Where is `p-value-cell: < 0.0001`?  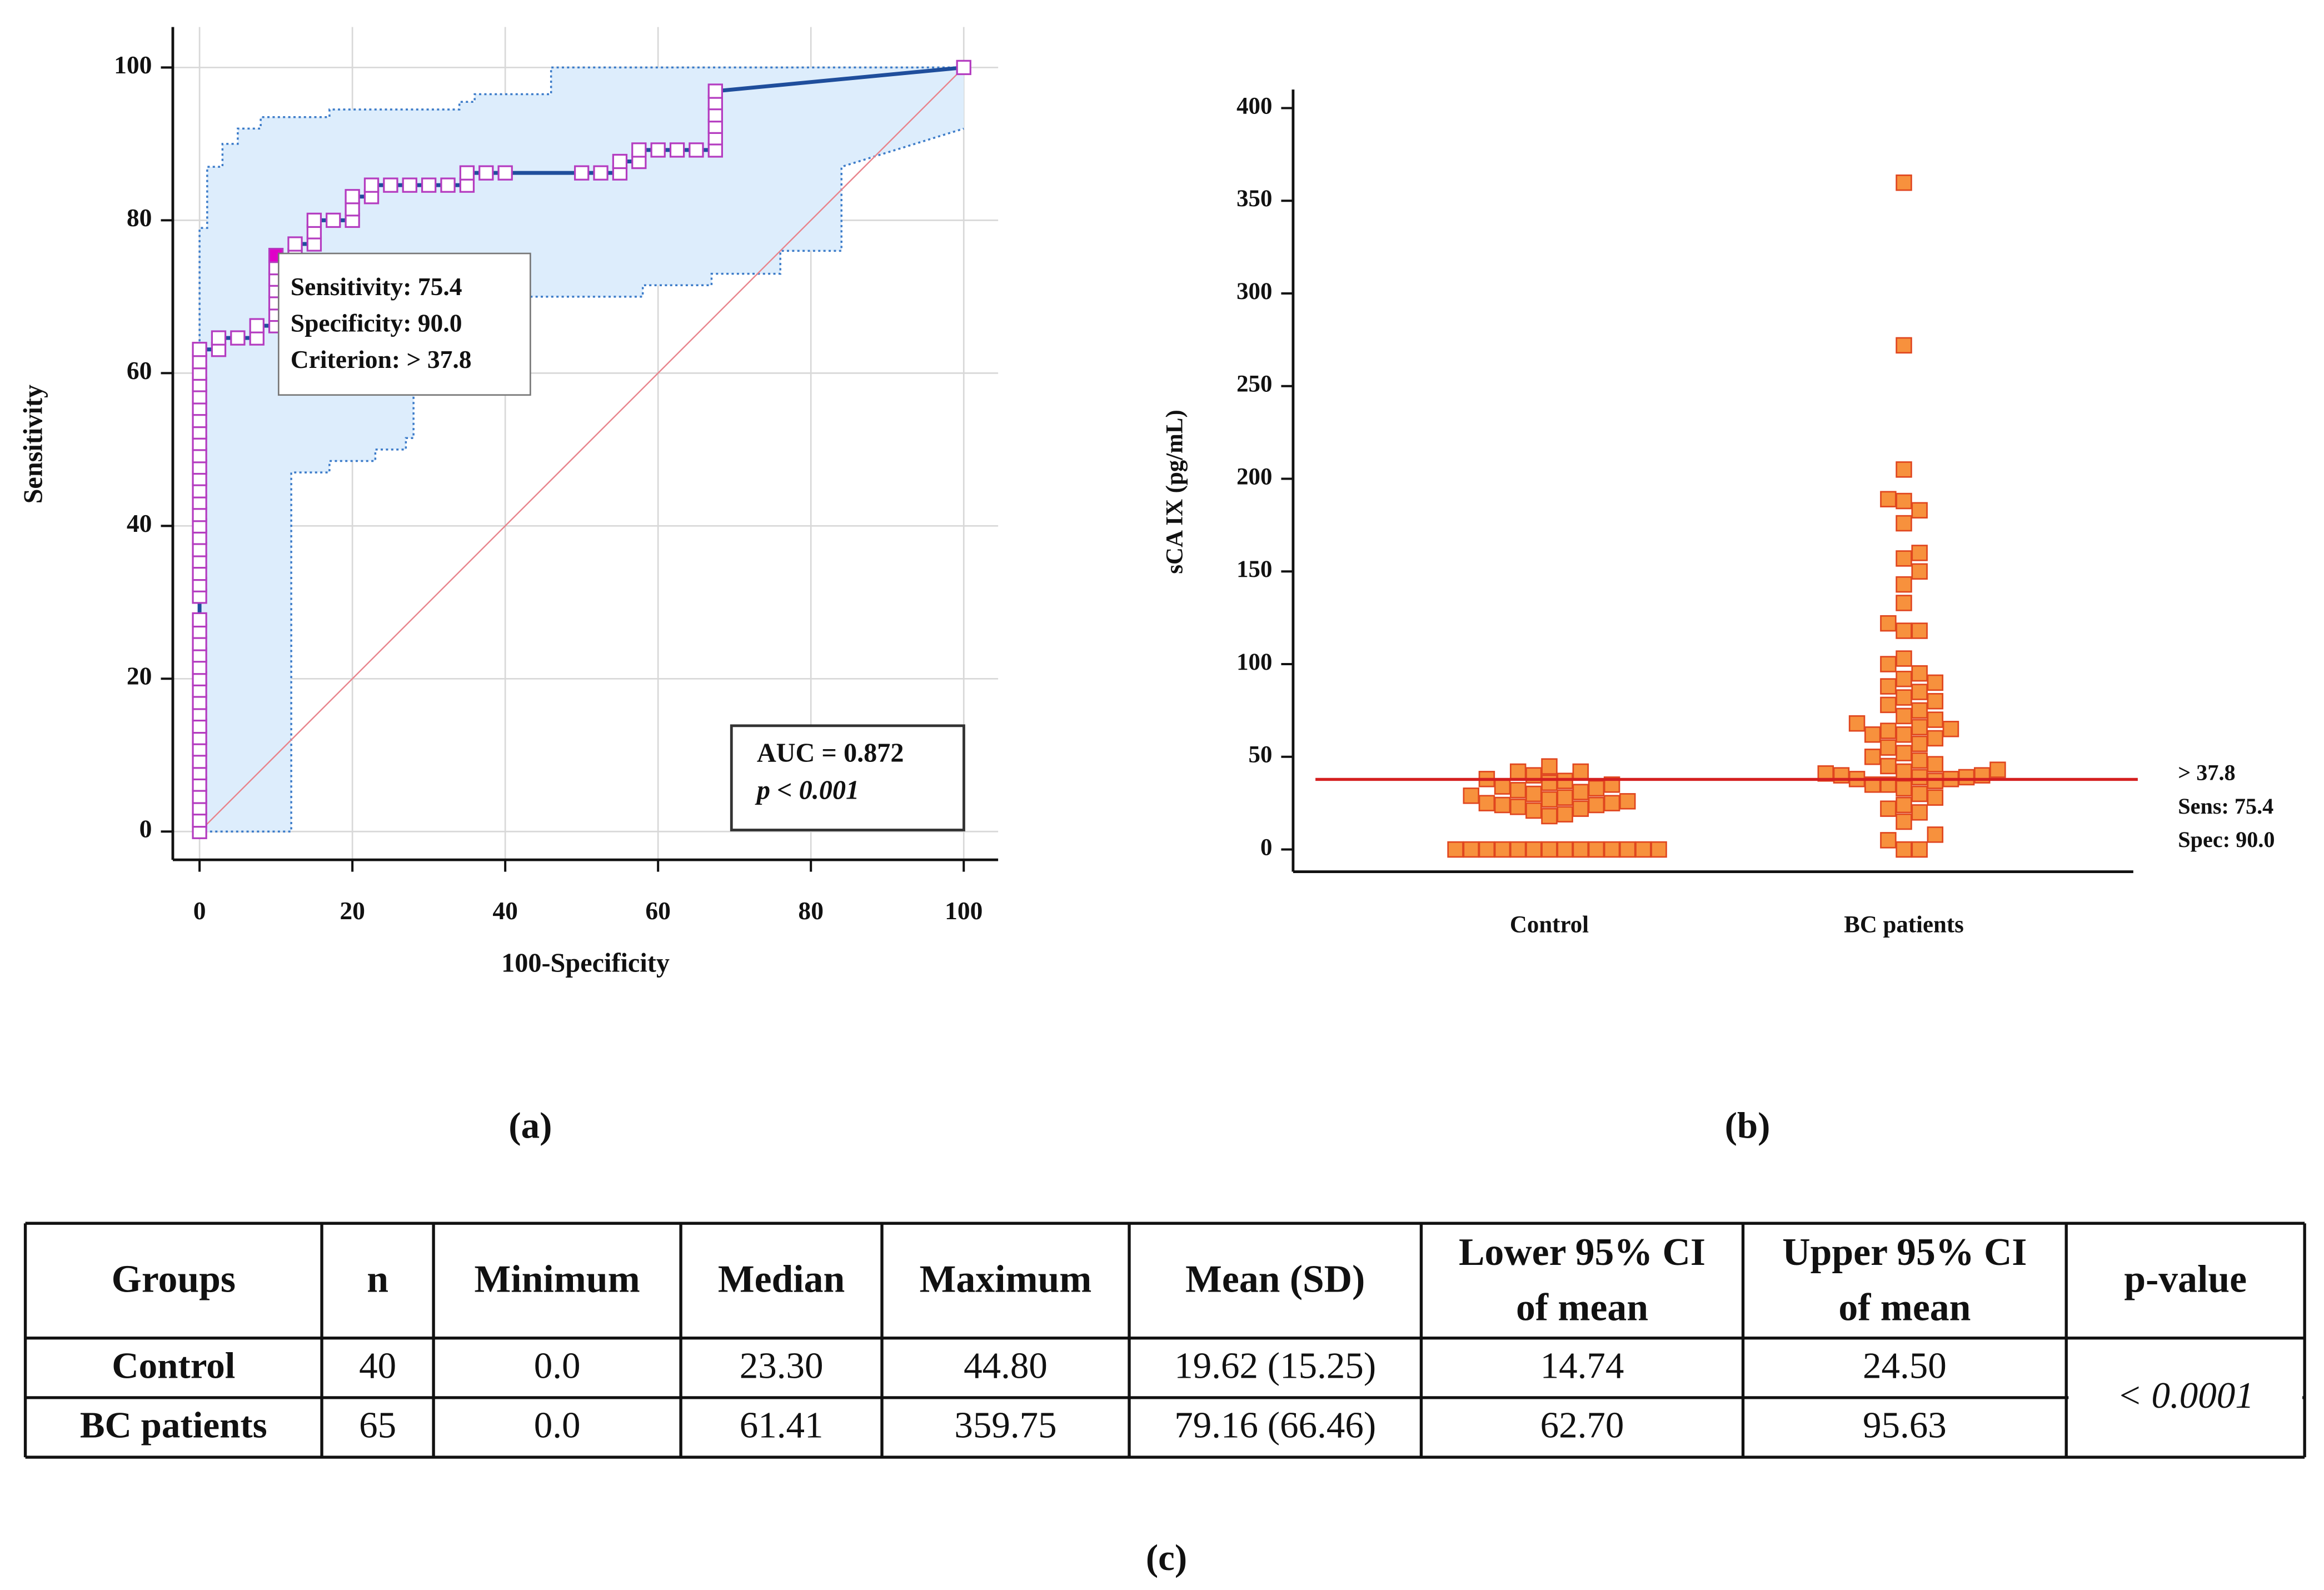 p-value-cell: < 0.0001 is located at coordinates (2185, 1395).